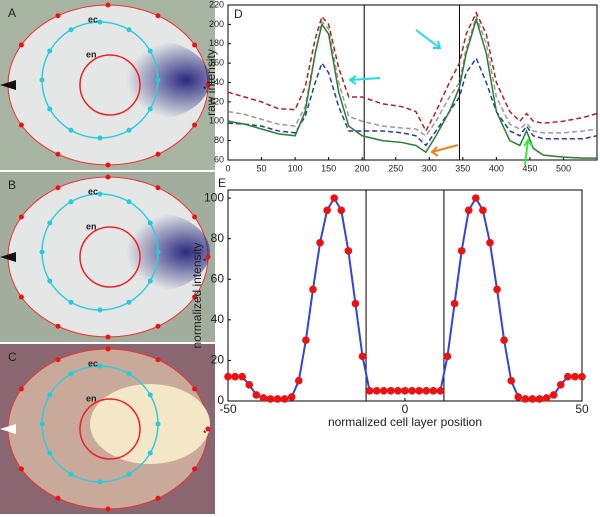  Describe the element at coordinates (12, 357) in the screenshot. I see `panel-label: C` at that location.